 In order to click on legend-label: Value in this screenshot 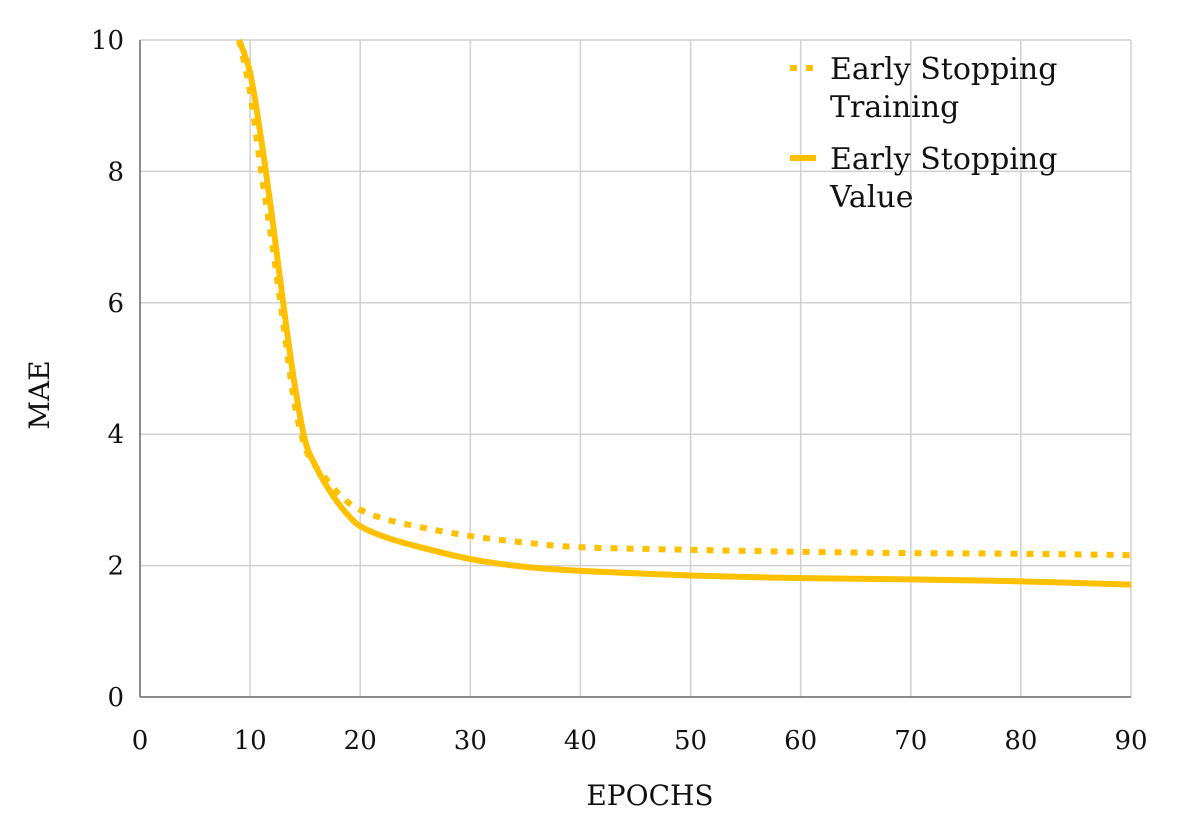, I will do `click(871, 197)`.